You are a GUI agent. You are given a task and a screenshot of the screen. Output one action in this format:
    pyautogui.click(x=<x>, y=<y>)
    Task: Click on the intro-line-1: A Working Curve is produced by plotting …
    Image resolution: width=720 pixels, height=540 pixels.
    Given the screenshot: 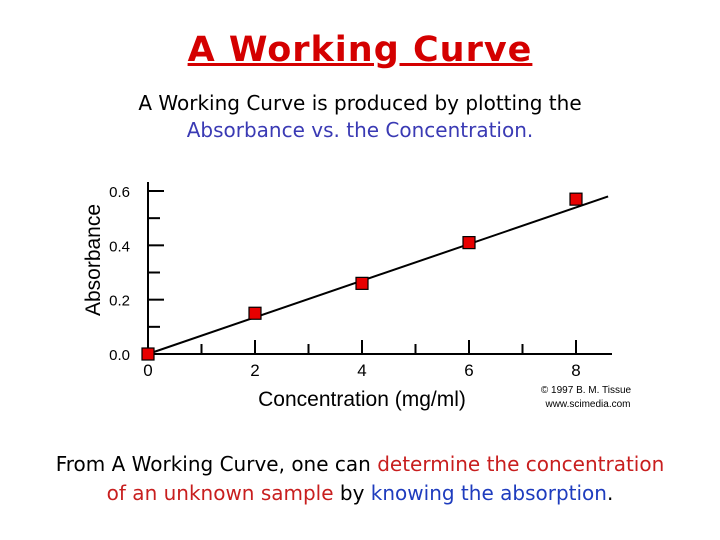 What is the action you would take?
    pyautogui.click(x=360, y=103)
    